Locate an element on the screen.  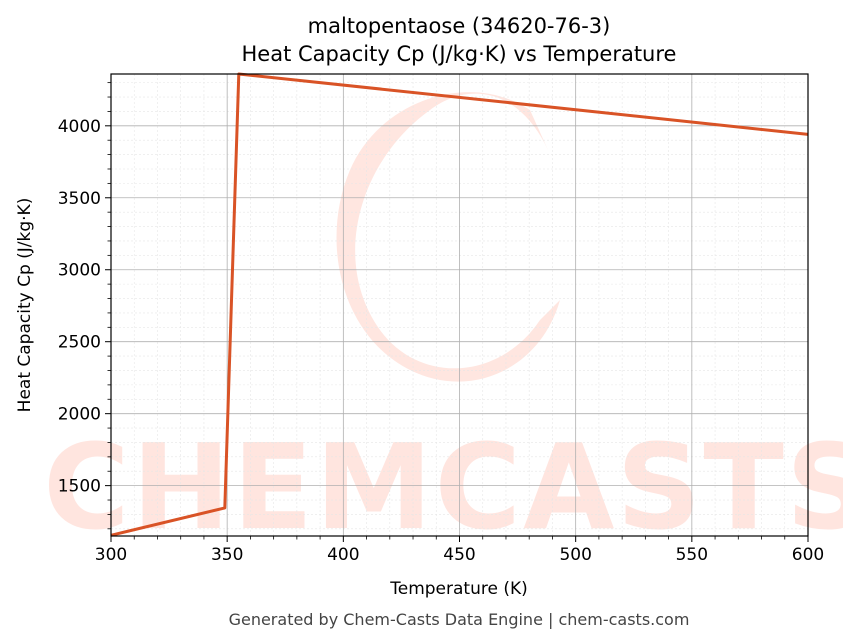
x-axis-label: Temperature (K) is located at coordinates (458, 589).